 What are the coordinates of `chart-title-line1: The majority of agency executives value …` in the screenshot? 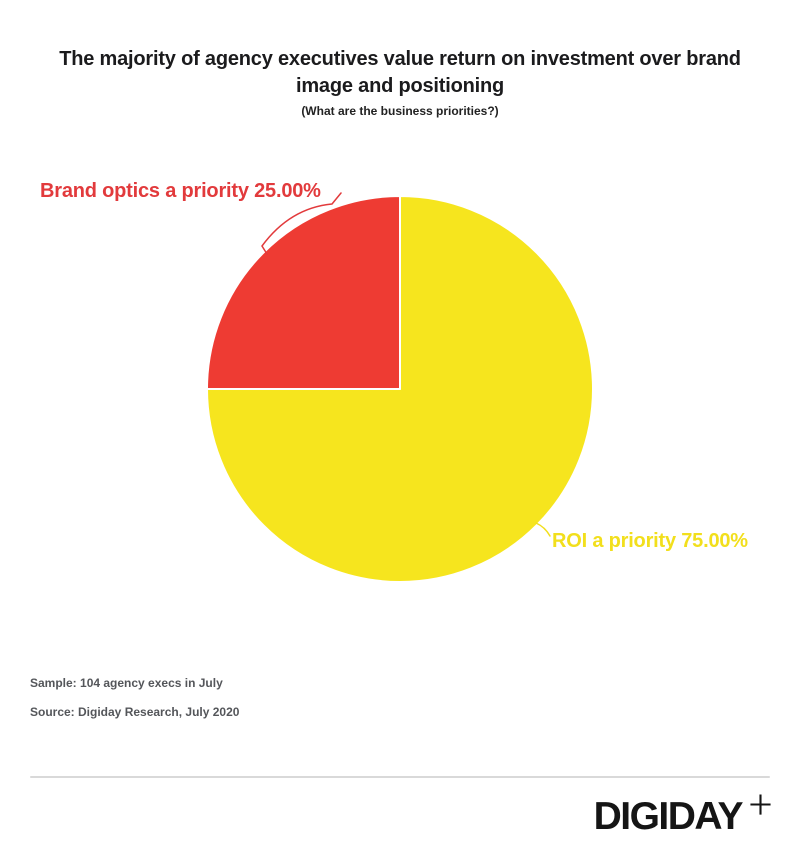 It's located at (400, 59).